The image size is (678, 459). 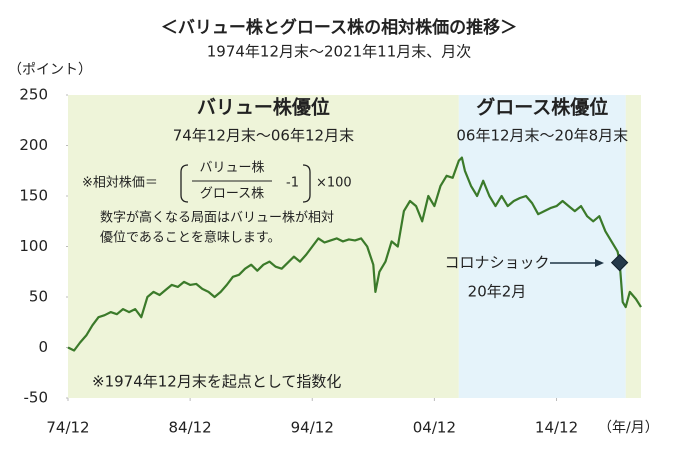 I want to click on x-tick-label: 04/12, so click(x=434, y=428).